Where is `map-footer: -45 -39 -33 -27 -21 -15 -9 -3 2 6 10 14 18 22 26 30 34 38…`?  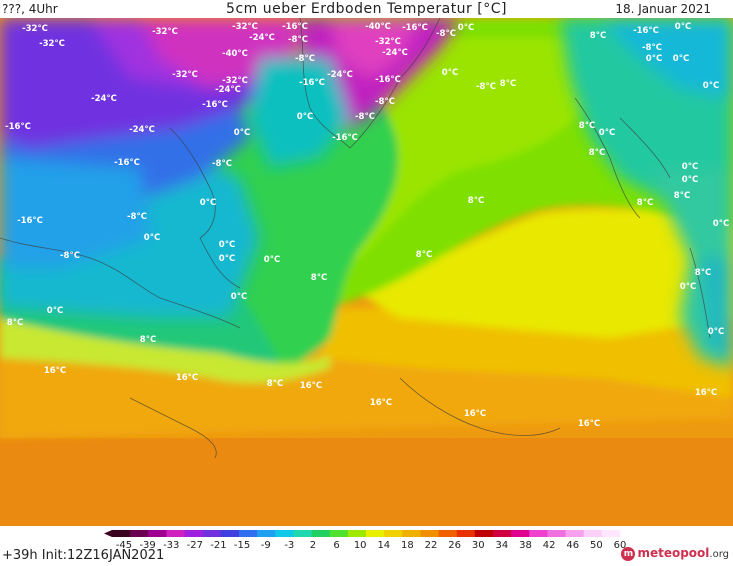
map-footer: -45 -39 -33 -27 -21 -15 -9 -3 2 6 10 14 18 22 26 30 34 38… is located at coordinates (366, 546).